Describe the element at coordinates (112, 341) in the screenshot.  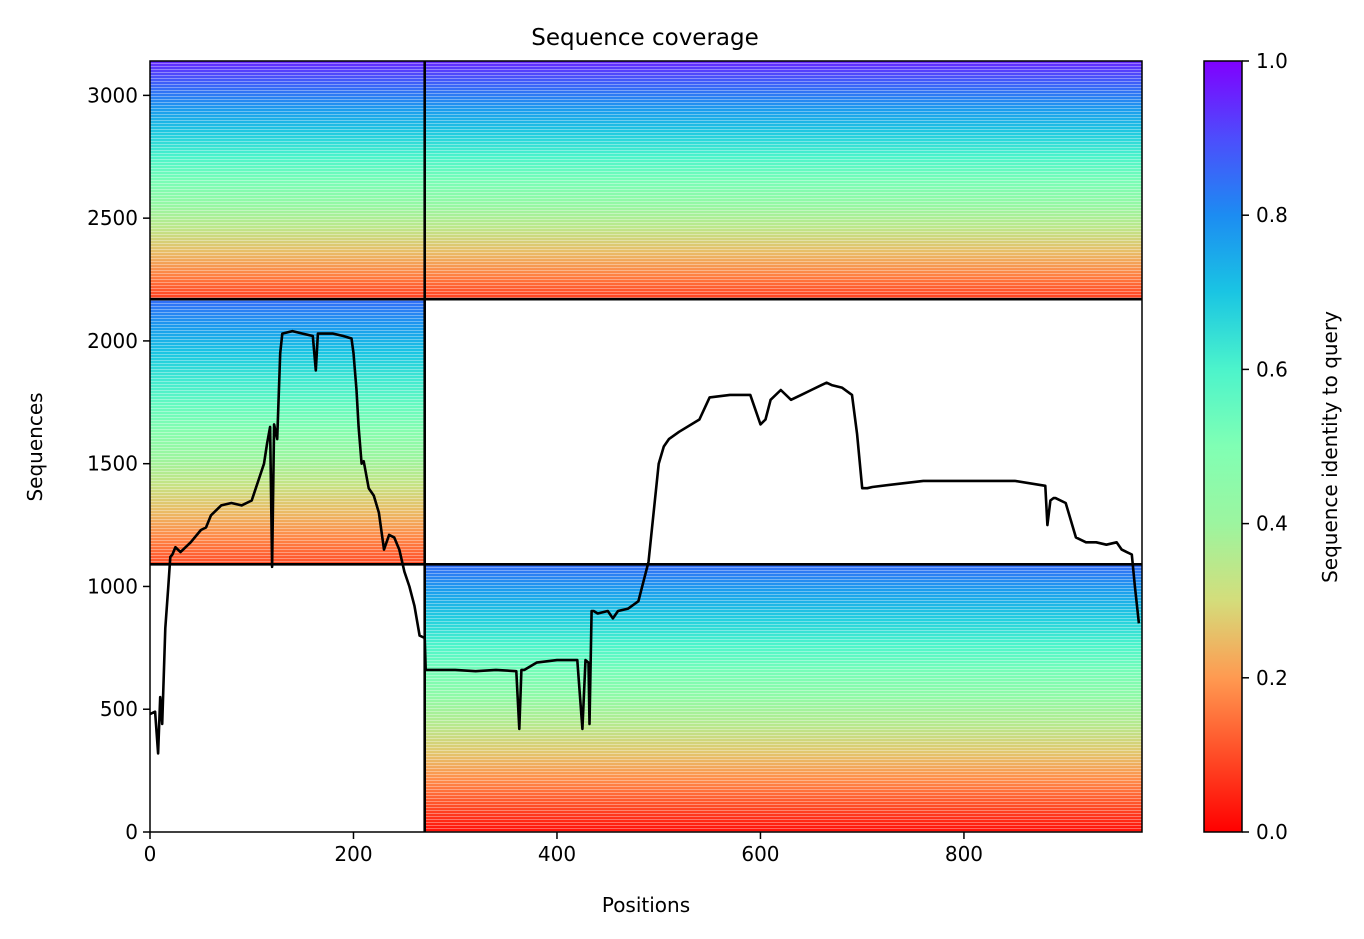
I see `y-tick-label: 2000` at that location.